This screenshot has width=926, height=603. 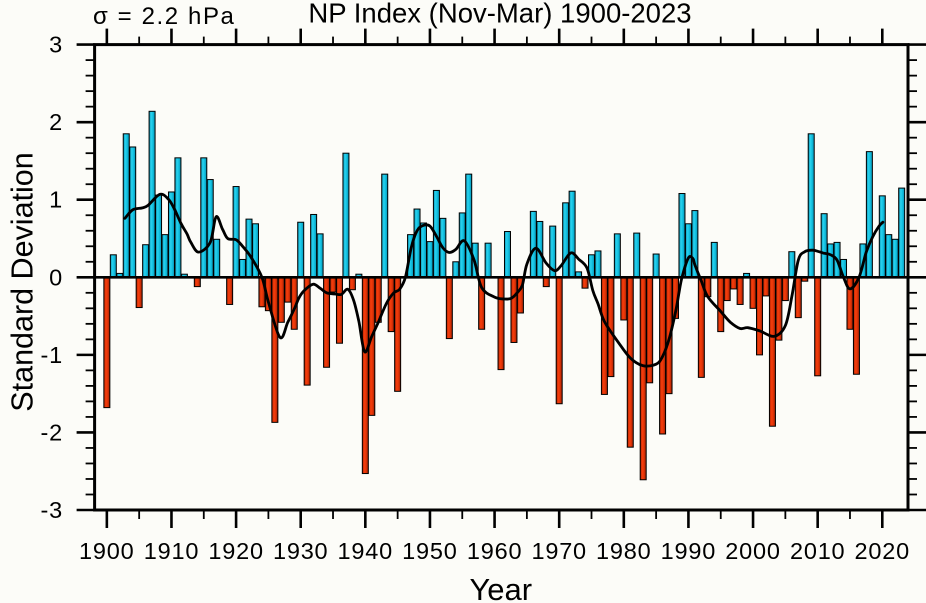 I want to click on svg-text: -2, so click(x=52, y=432).